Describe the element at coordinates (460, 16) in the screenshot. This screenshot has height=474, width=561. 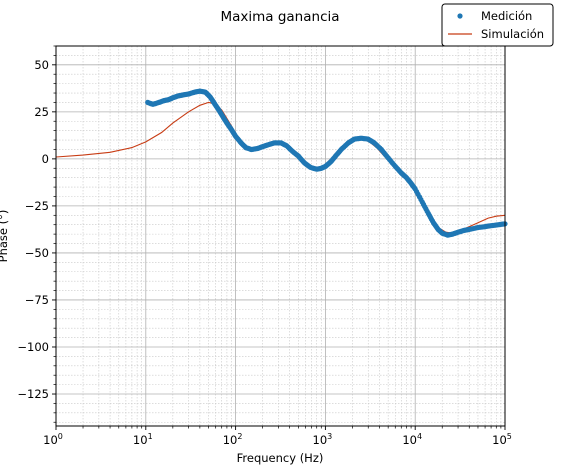
I see `legend-marker-medicion` at that location.